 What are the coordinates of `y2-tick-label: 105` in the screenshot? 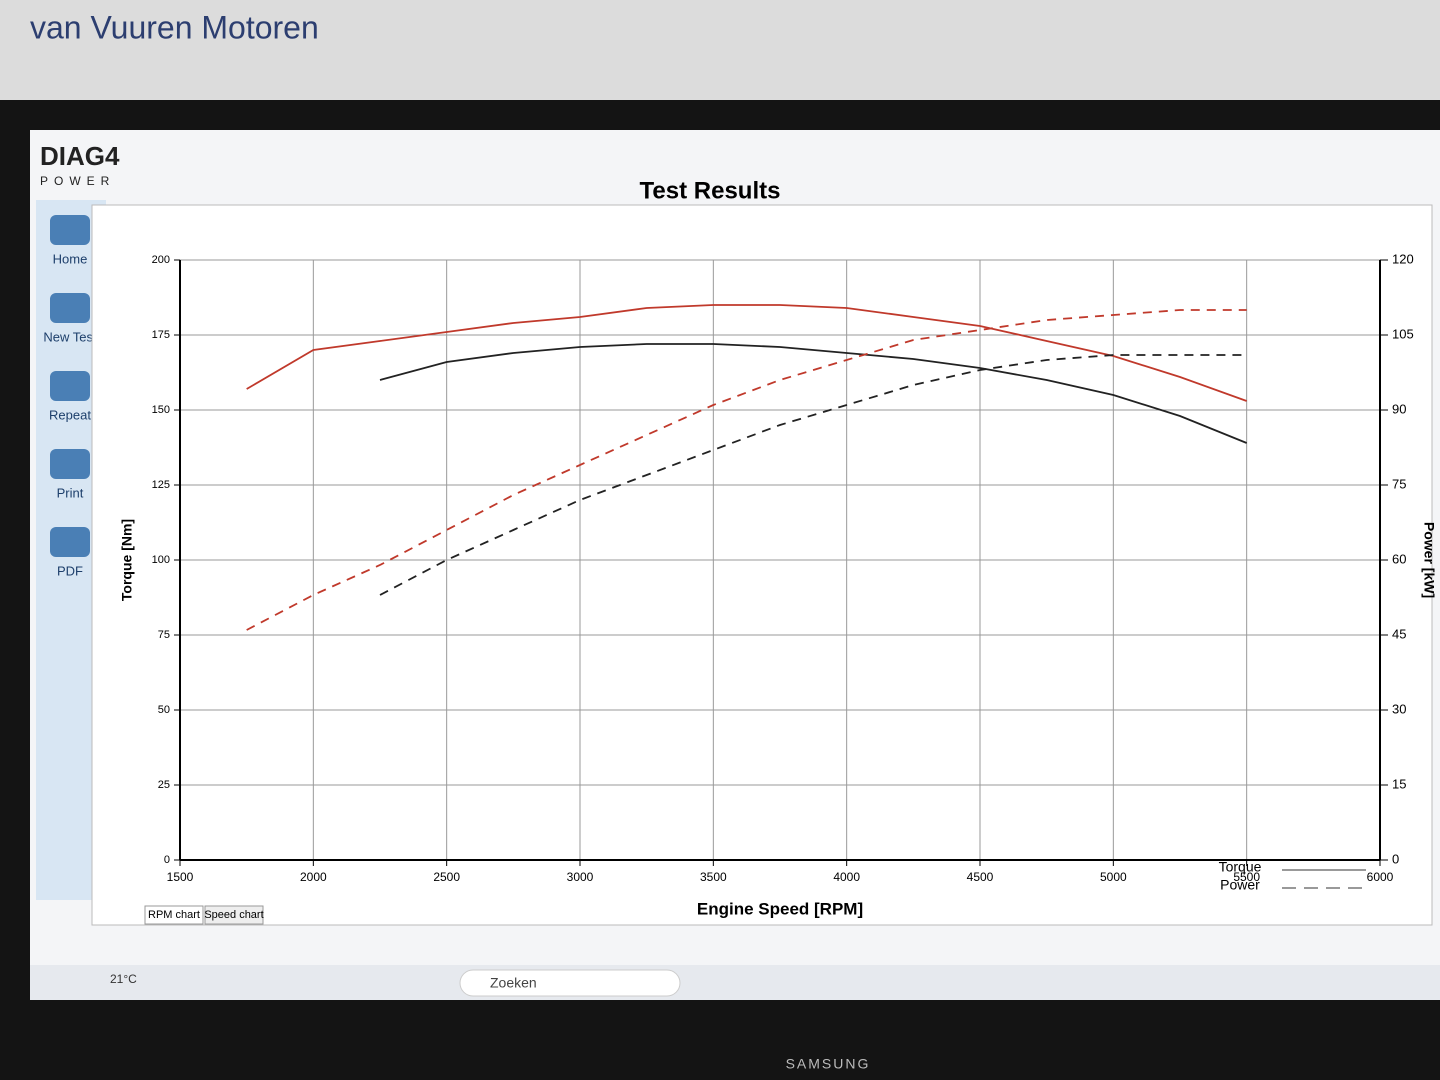 It's located at (1403, 333).